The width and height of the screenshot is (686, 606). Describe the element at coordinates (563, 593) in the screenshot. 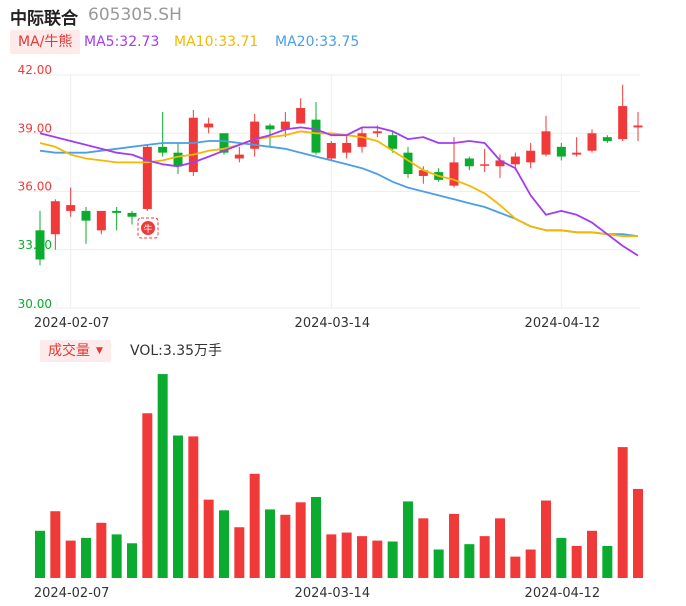

I see `volume-x-tick-label: 2024-04-12` at that location.